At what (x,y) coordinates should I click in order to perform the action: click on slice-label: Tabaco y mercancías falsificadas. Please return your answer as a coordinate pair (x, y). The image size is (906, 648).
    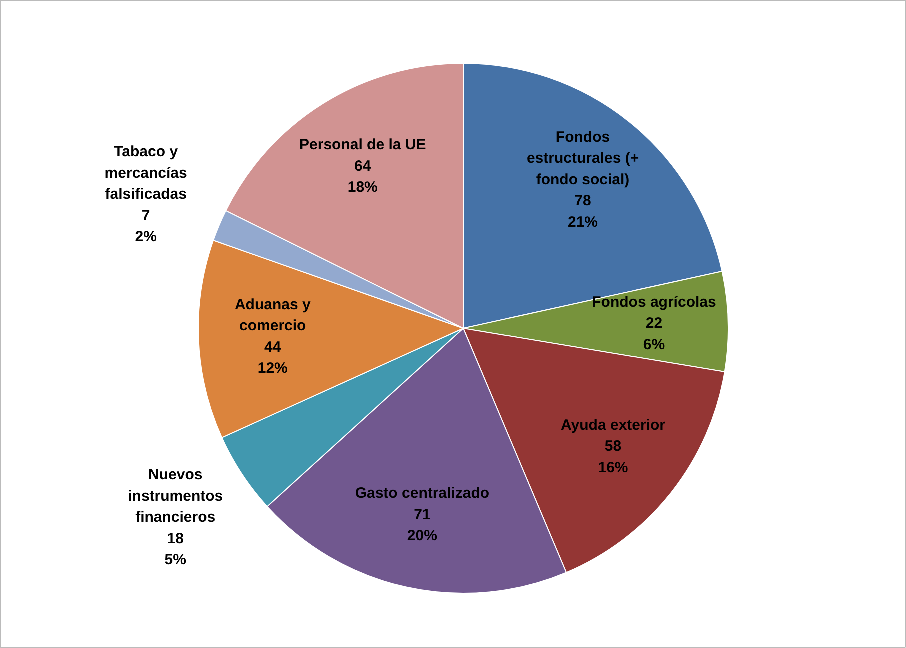
    Looking at the image, I should click on (146, 174).